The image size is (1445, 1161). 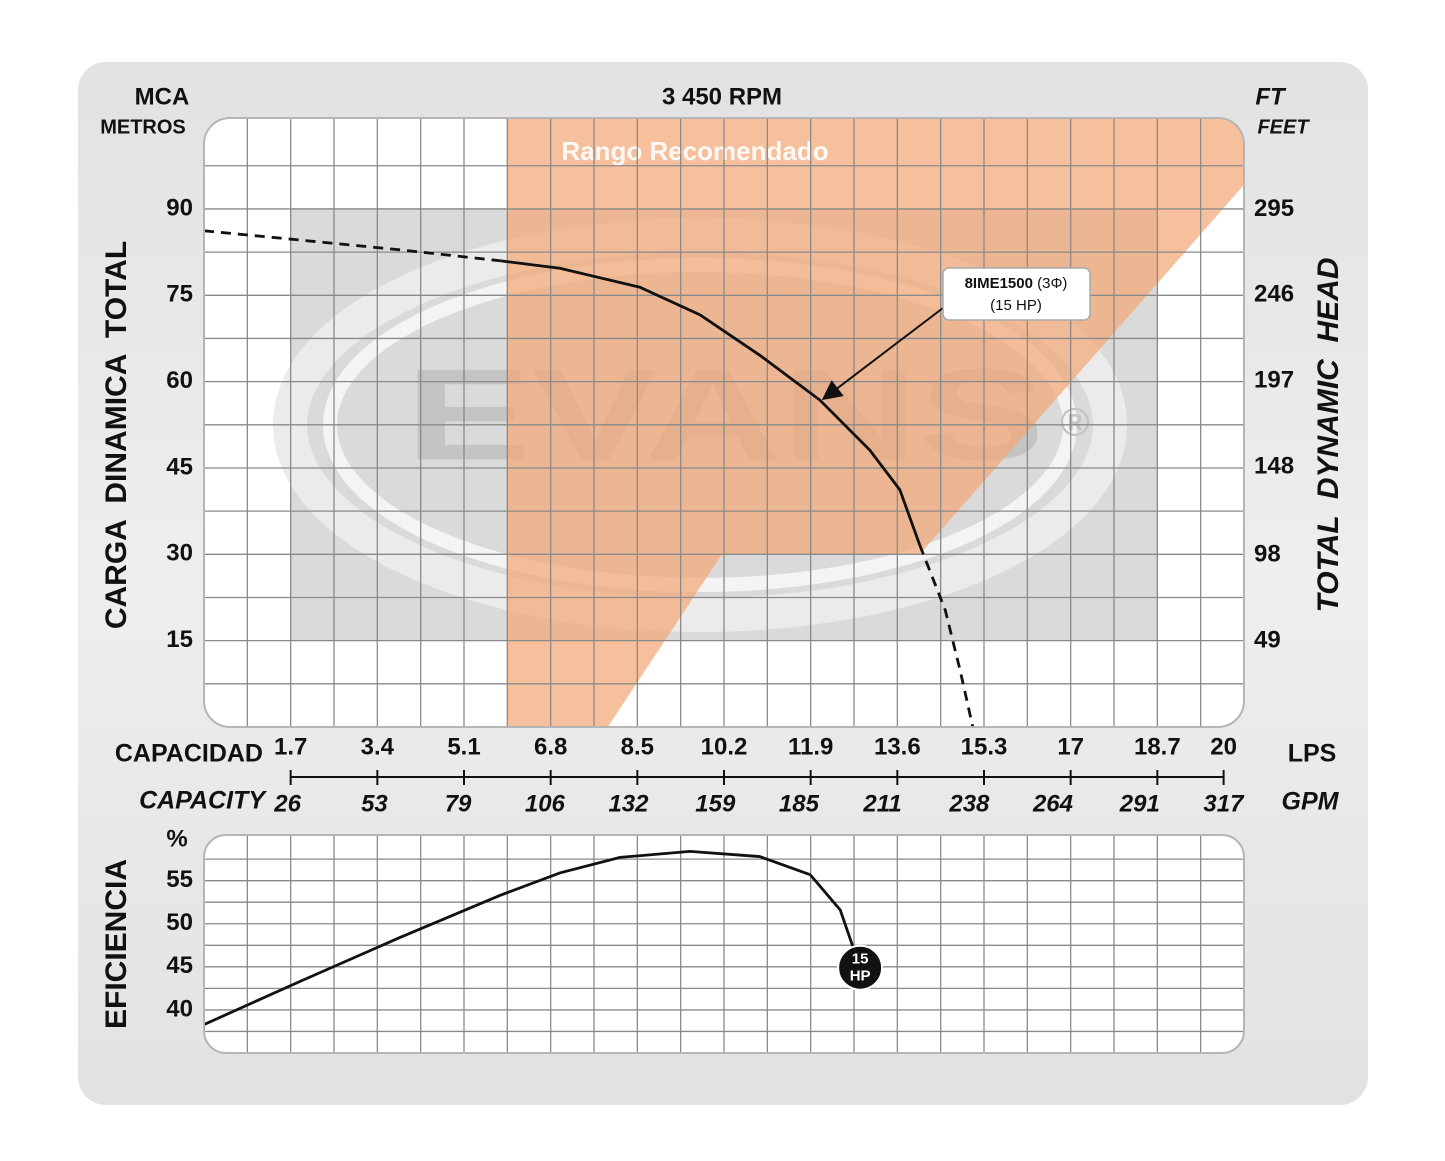 I want to click on annotation-model: 8IME1500, so click(x=999, y=283).